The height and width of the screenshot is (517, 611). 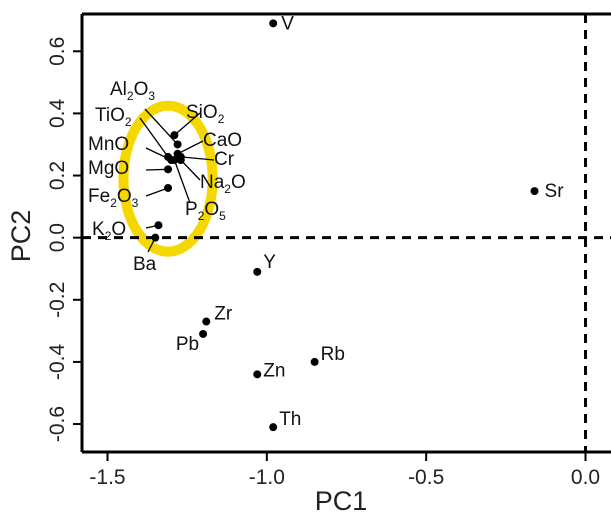 I want to click on leader-line-na2o, so click(x=190, y=170).